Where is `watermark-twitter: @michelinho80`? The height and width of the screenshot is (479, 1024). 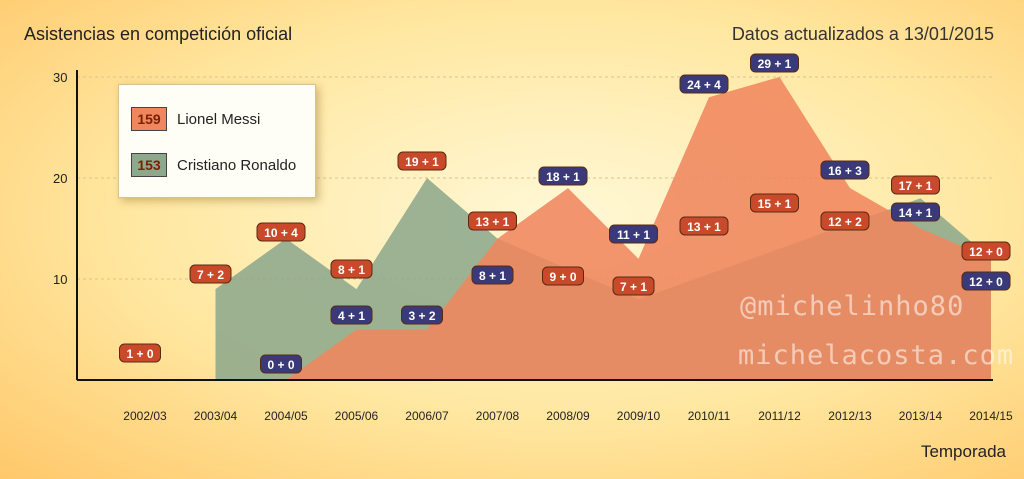 watermark-twitter: @michelinho80 is located at coordinates (852, 306).